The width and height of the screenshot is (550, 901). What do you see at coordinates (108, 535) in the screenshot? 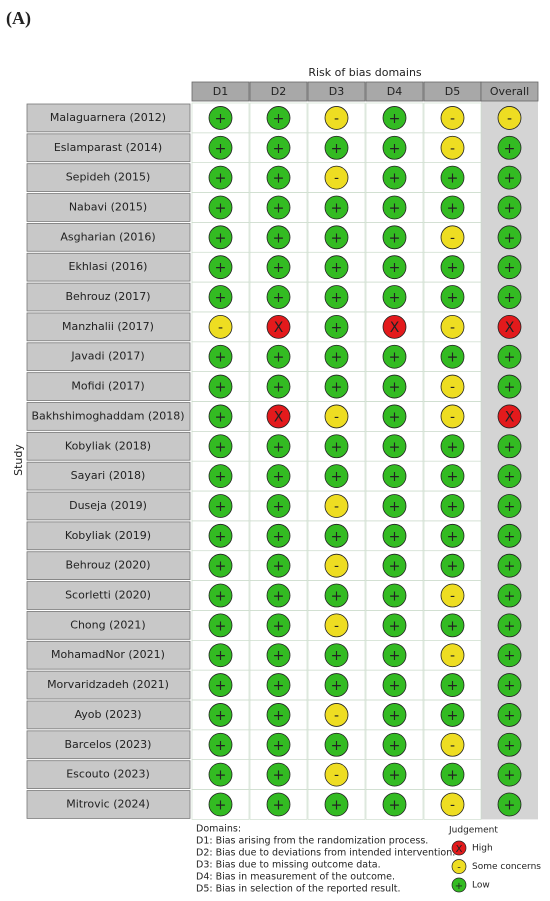
I see `study-label: Kobyliak (2019)` at bounding box center [108, 535].